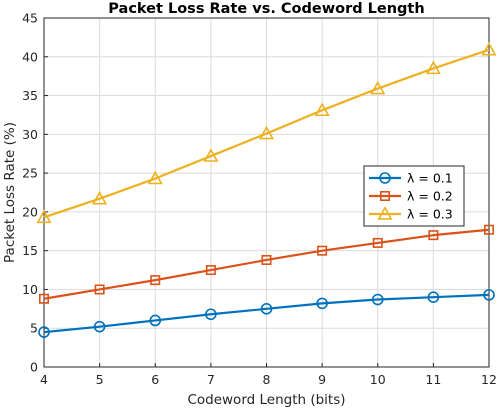 The height and width of the screenshot is (410, 498). I want to click on y-tick-label: 25, so click(30, 173).